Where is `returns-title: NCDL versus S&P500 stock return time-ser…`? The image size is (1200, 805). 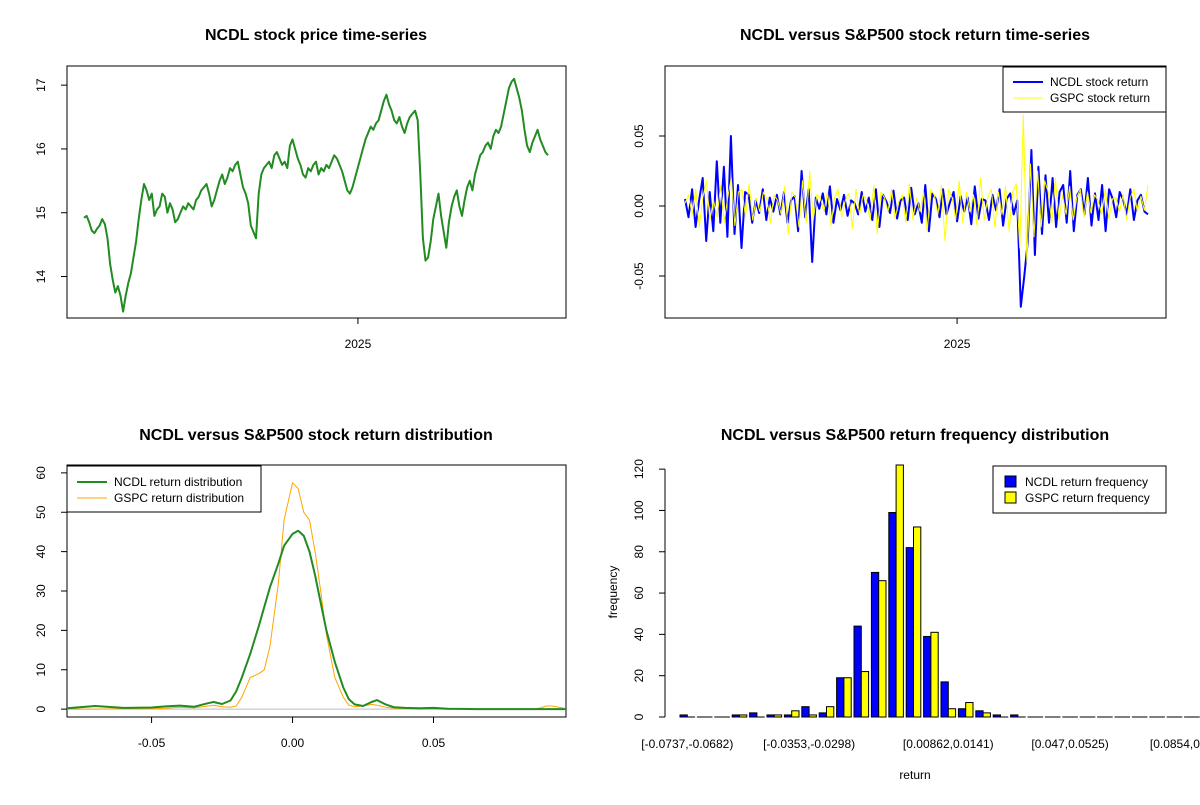
returns-title: NCDL versus S&P500 stock return time-ser… is located at coordinates (915, 35).